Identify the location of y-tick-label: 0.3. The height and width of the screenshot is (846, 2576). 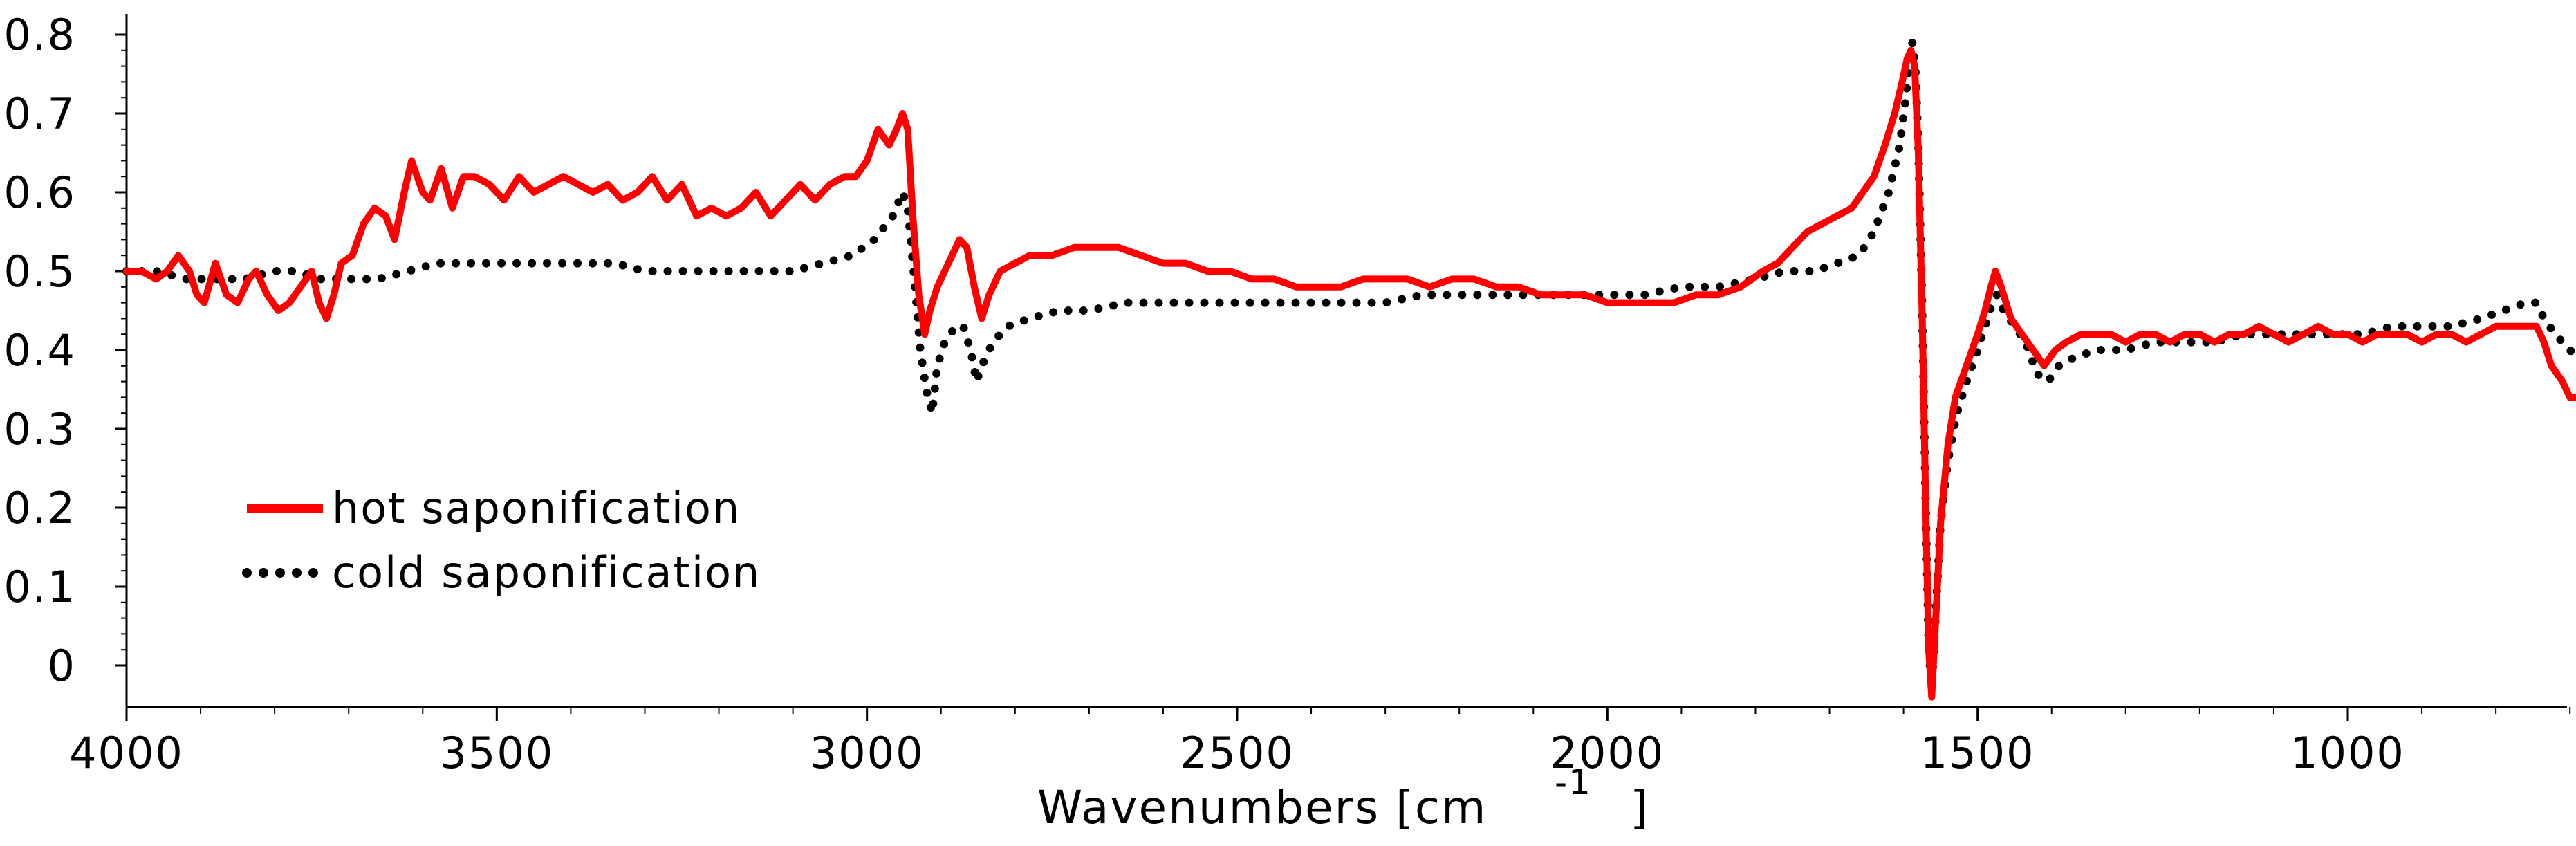
(40, 429).